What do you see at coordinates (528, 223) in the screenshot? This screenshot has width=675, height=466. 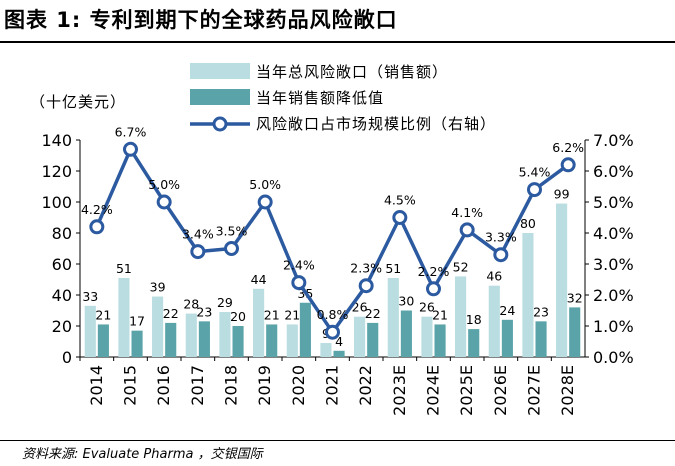 I see `bar-total-label: 80` at bounding box center [528, 223].